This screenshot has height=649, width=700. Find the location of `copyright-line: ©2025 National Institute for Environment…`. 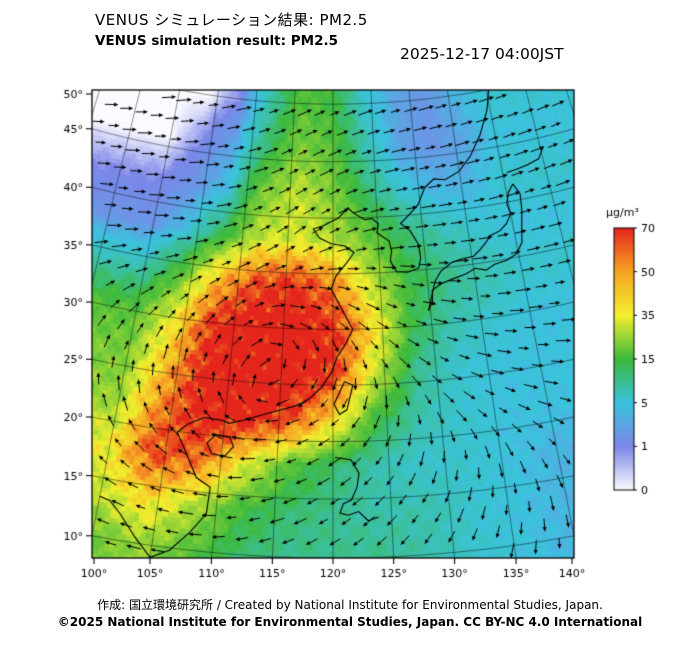

copyright-line: ©2025 National Institute for Environment… is located at coordinates (350, 622).